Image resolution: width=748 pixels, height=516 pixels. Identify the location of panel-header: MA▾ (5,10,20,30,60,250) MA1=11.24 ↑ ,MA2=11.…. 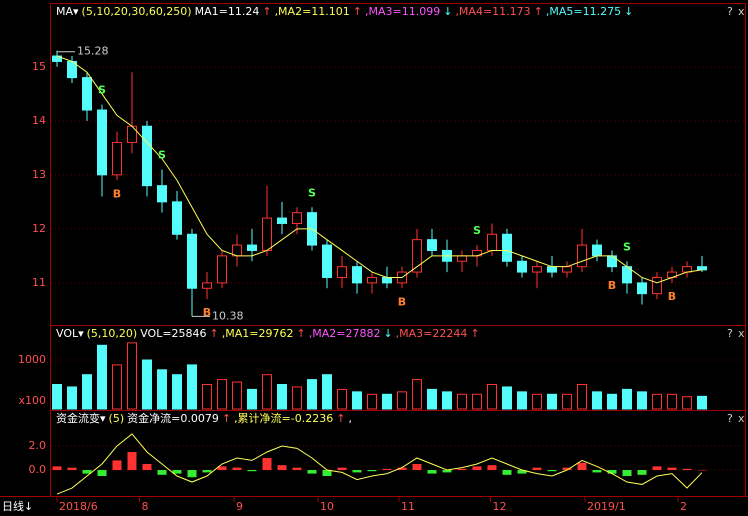
(344, 11).